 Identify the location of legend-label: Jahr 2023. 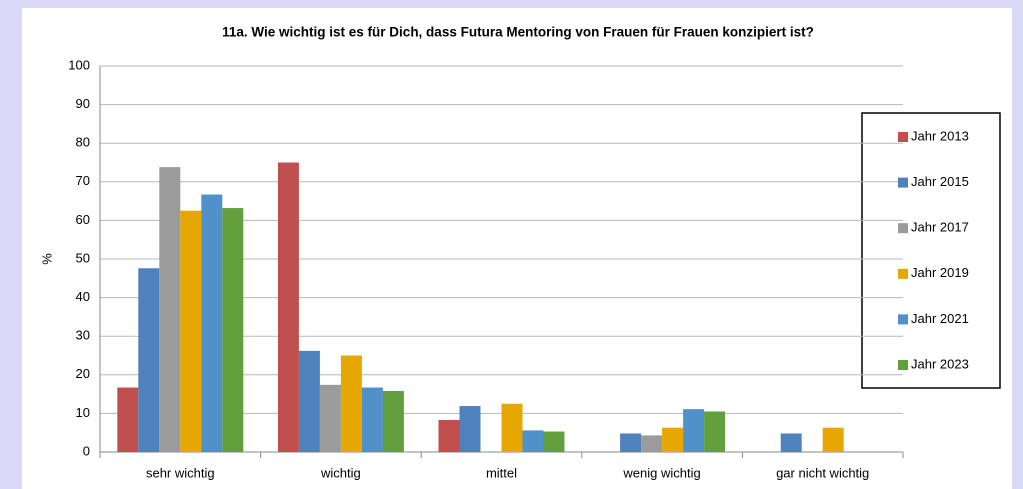
(940, 363).